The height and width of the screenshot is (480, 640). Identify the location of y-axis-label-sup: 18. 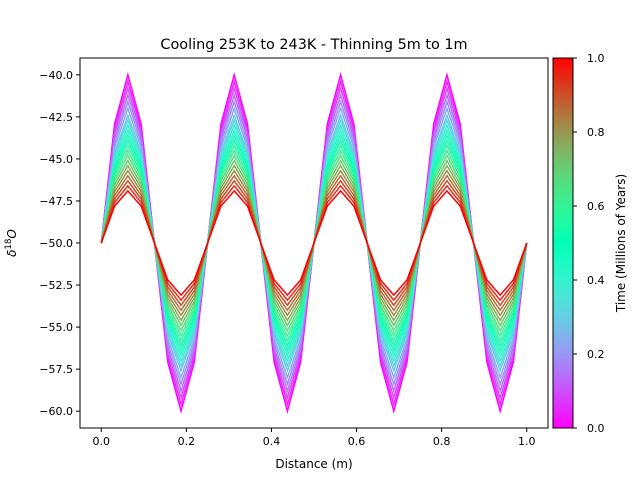
(9, 244).